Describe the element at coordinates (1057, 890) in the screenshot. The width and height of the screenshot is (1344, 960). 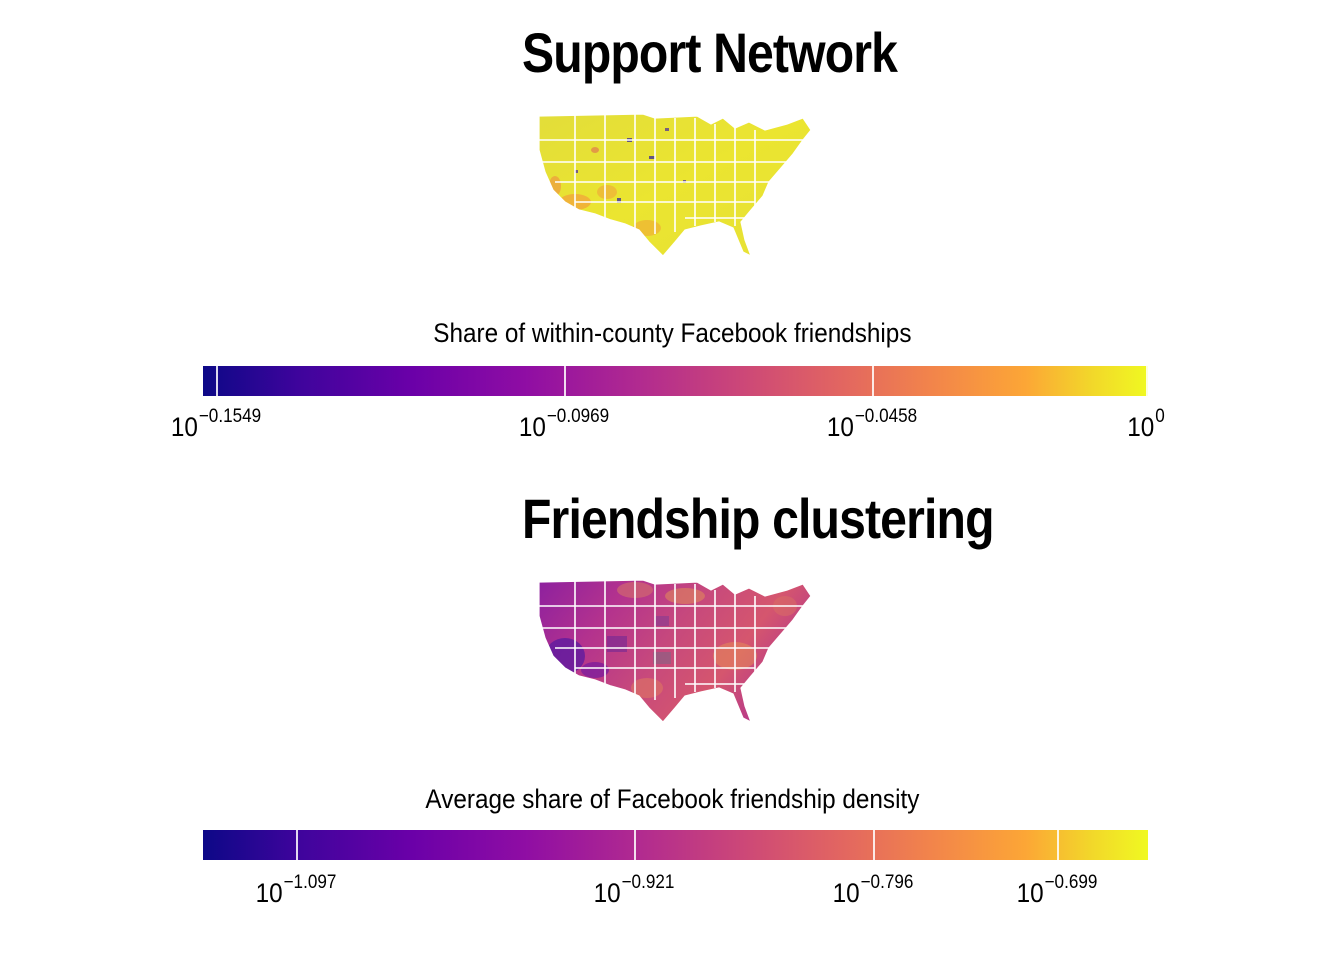
I see `colorbar-tick-label: 10−0.699` at that location.